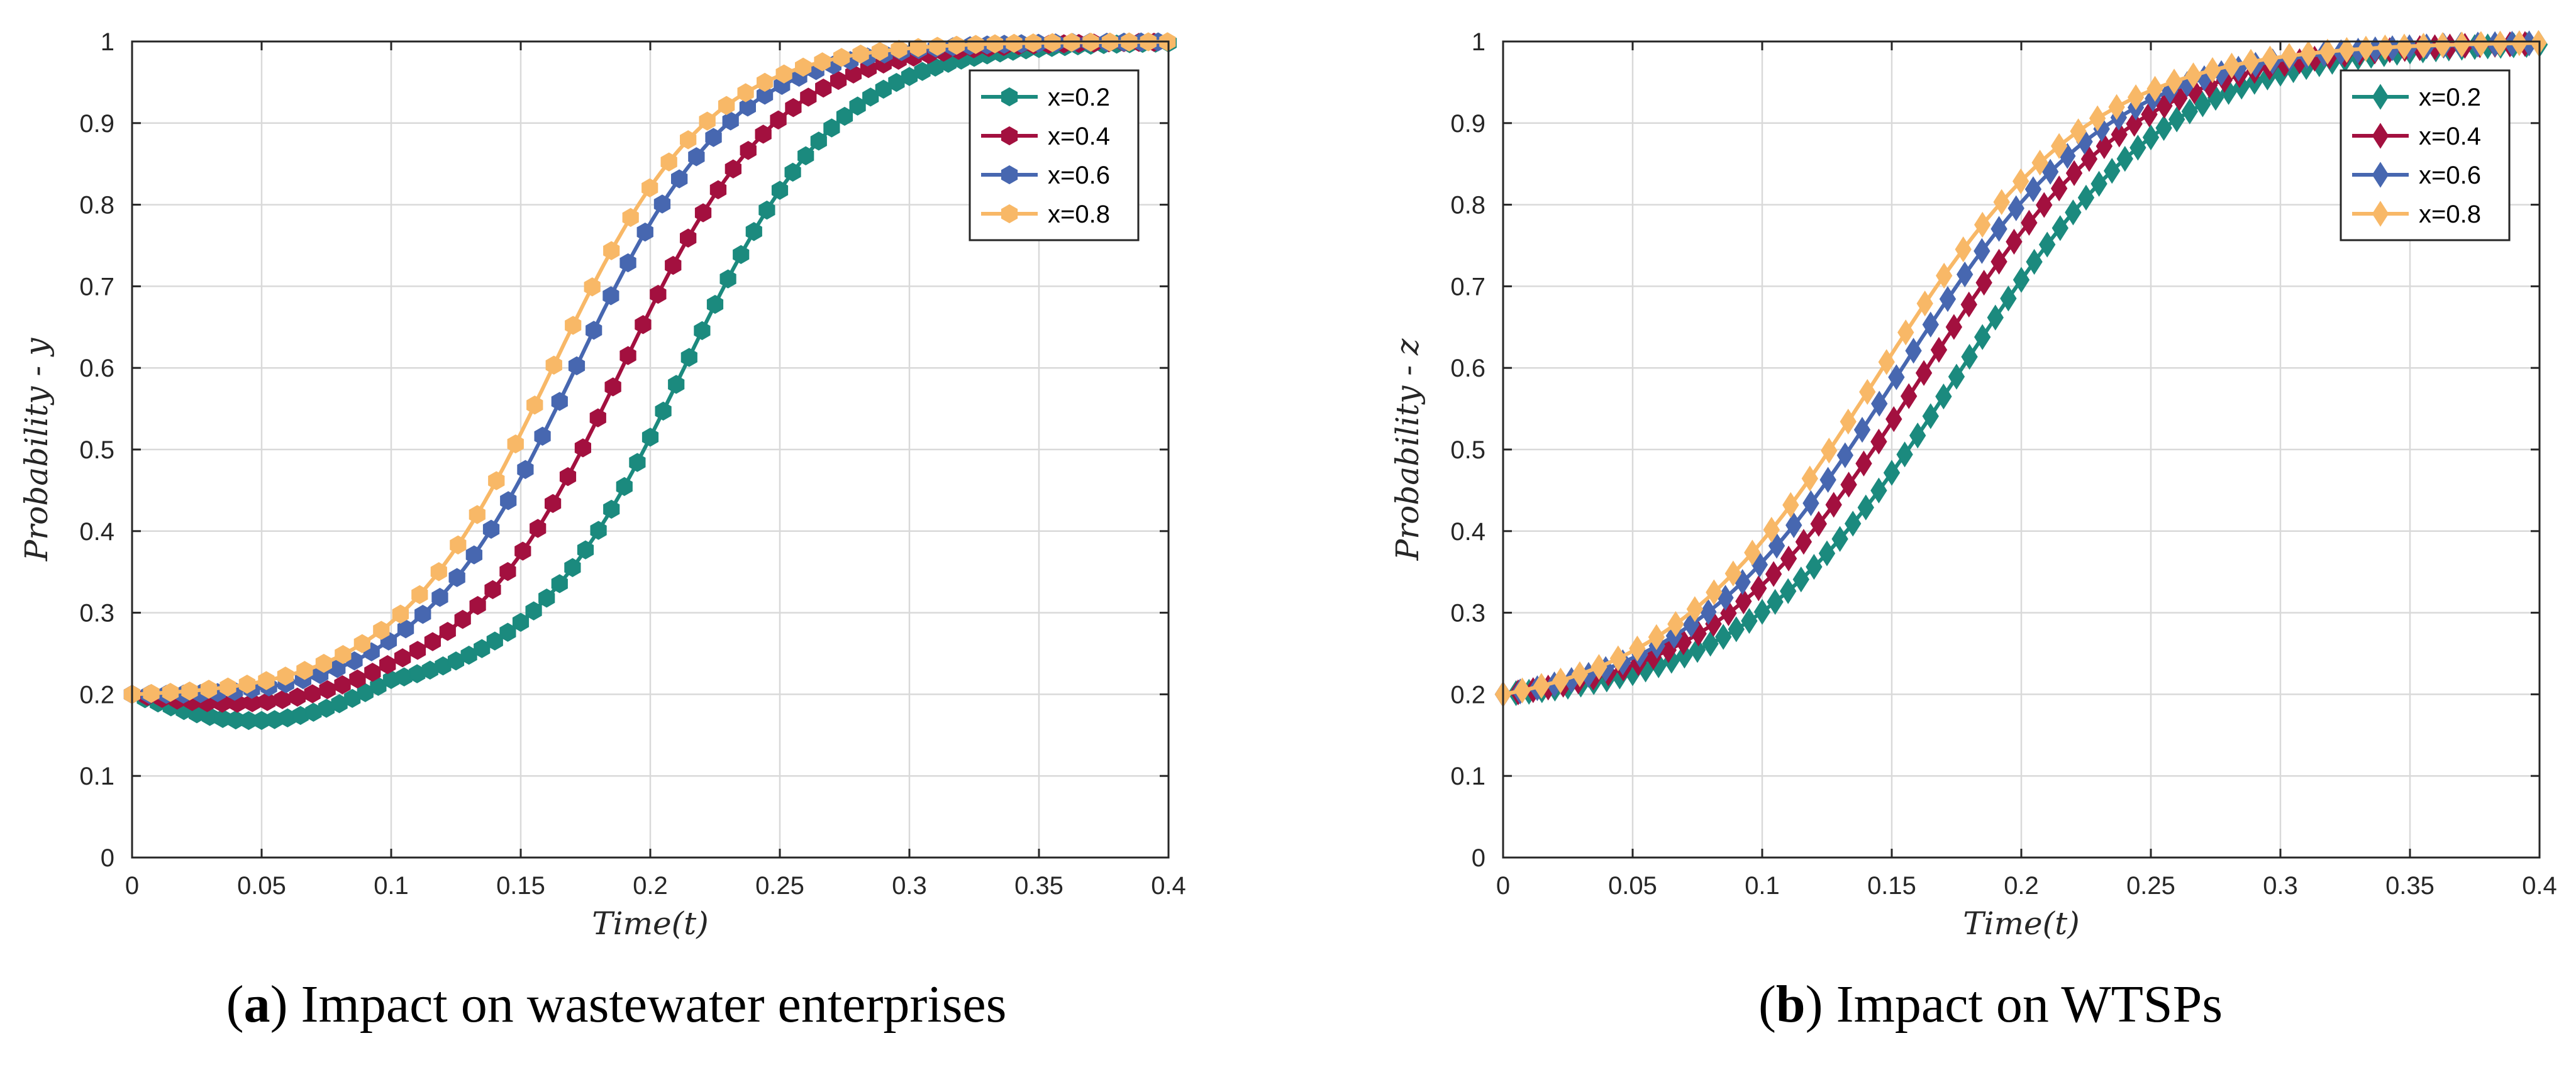 The height and width of the screenshot is (1065, 2576). I want to click on legend-label: x=0.2, so click(2450, 97).